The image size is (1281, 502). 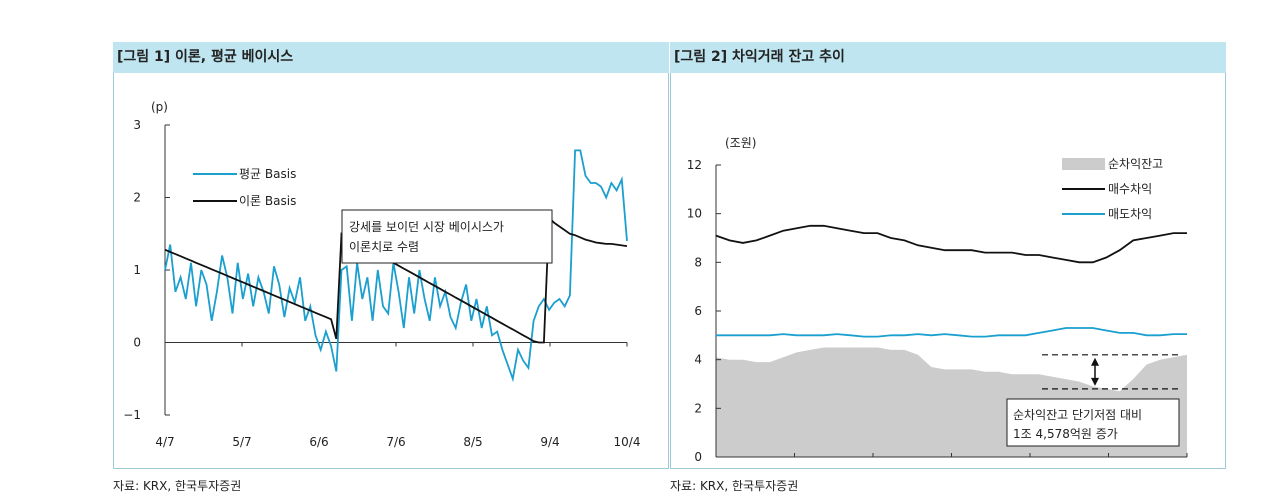 What do you see at coordinates (132, 415) in the screenshot?
I see `y-tick-label: −1` at bounding box center [132, 415].